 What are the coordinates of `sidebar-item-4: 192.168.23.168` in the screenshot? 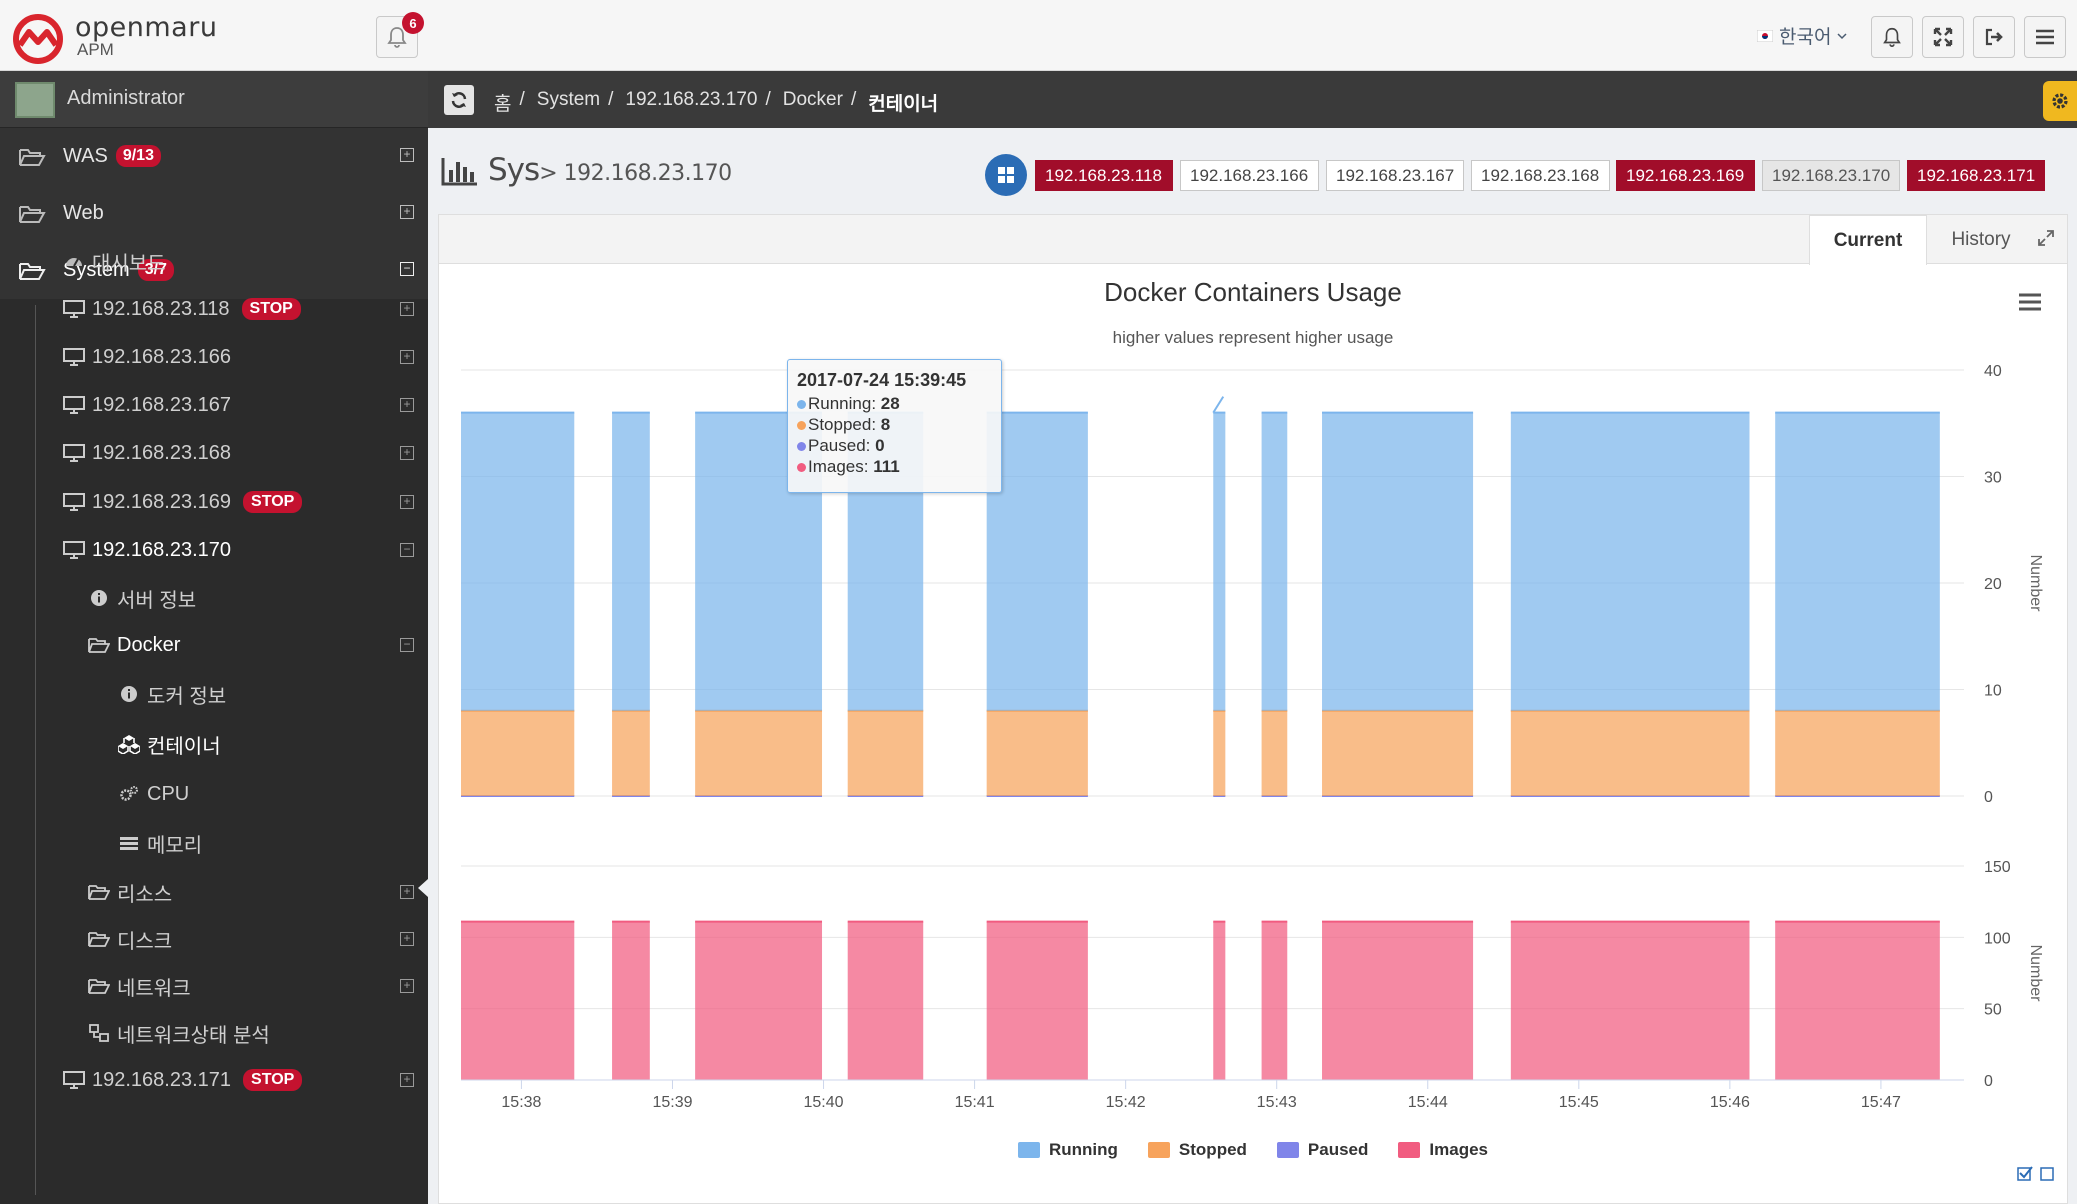 It's located at (146, 453).